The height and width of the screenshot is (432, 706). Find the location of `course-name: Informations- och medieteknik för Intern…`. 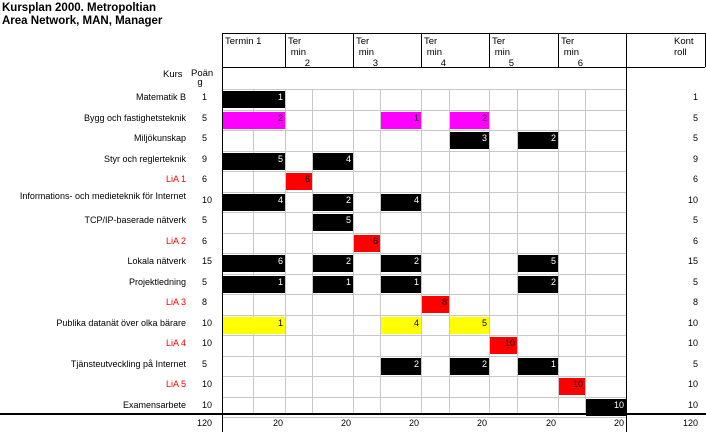

course-name: Informations- och medieteknik för Intern… is located at coordinates (102, 195).